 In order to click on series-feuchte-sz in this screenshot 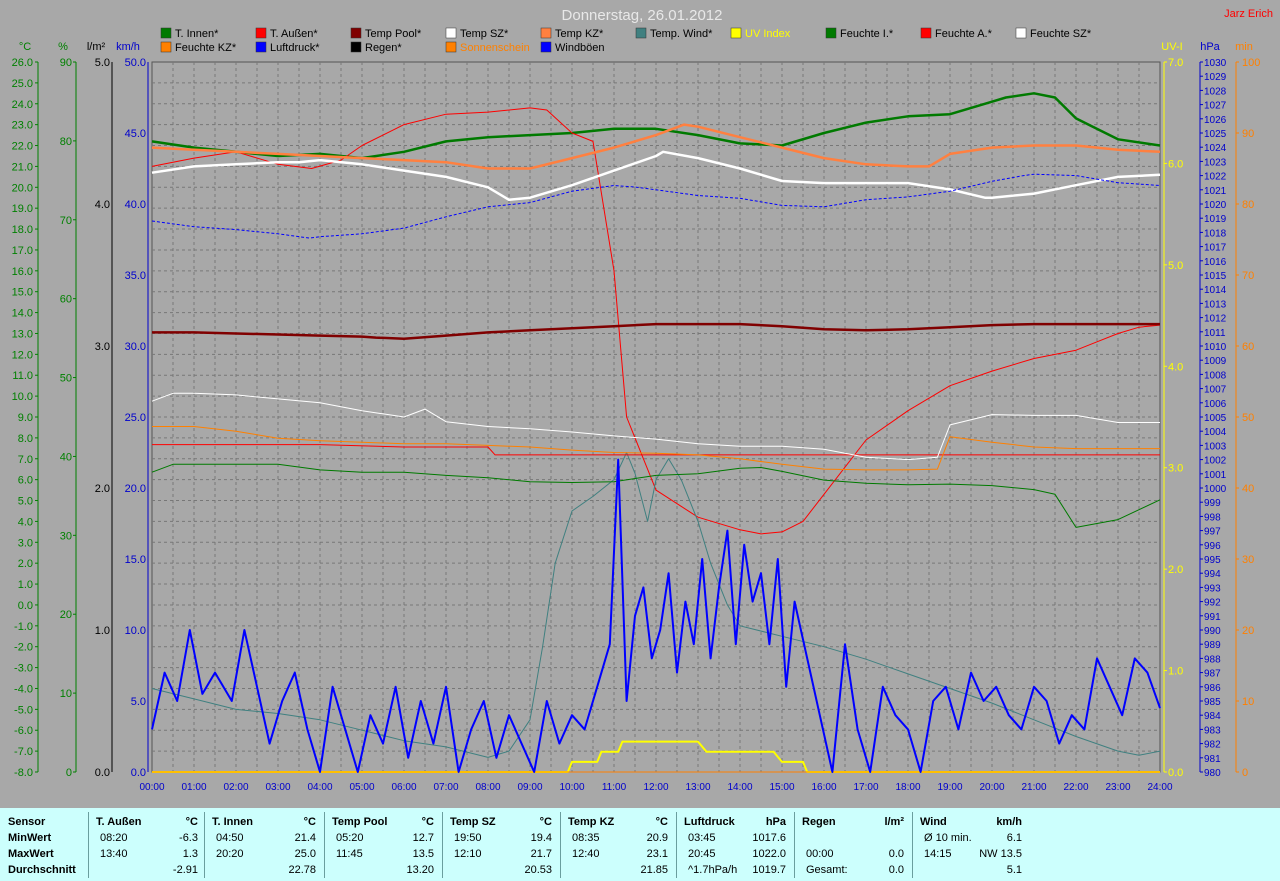, I will do `click(655, 426)`.